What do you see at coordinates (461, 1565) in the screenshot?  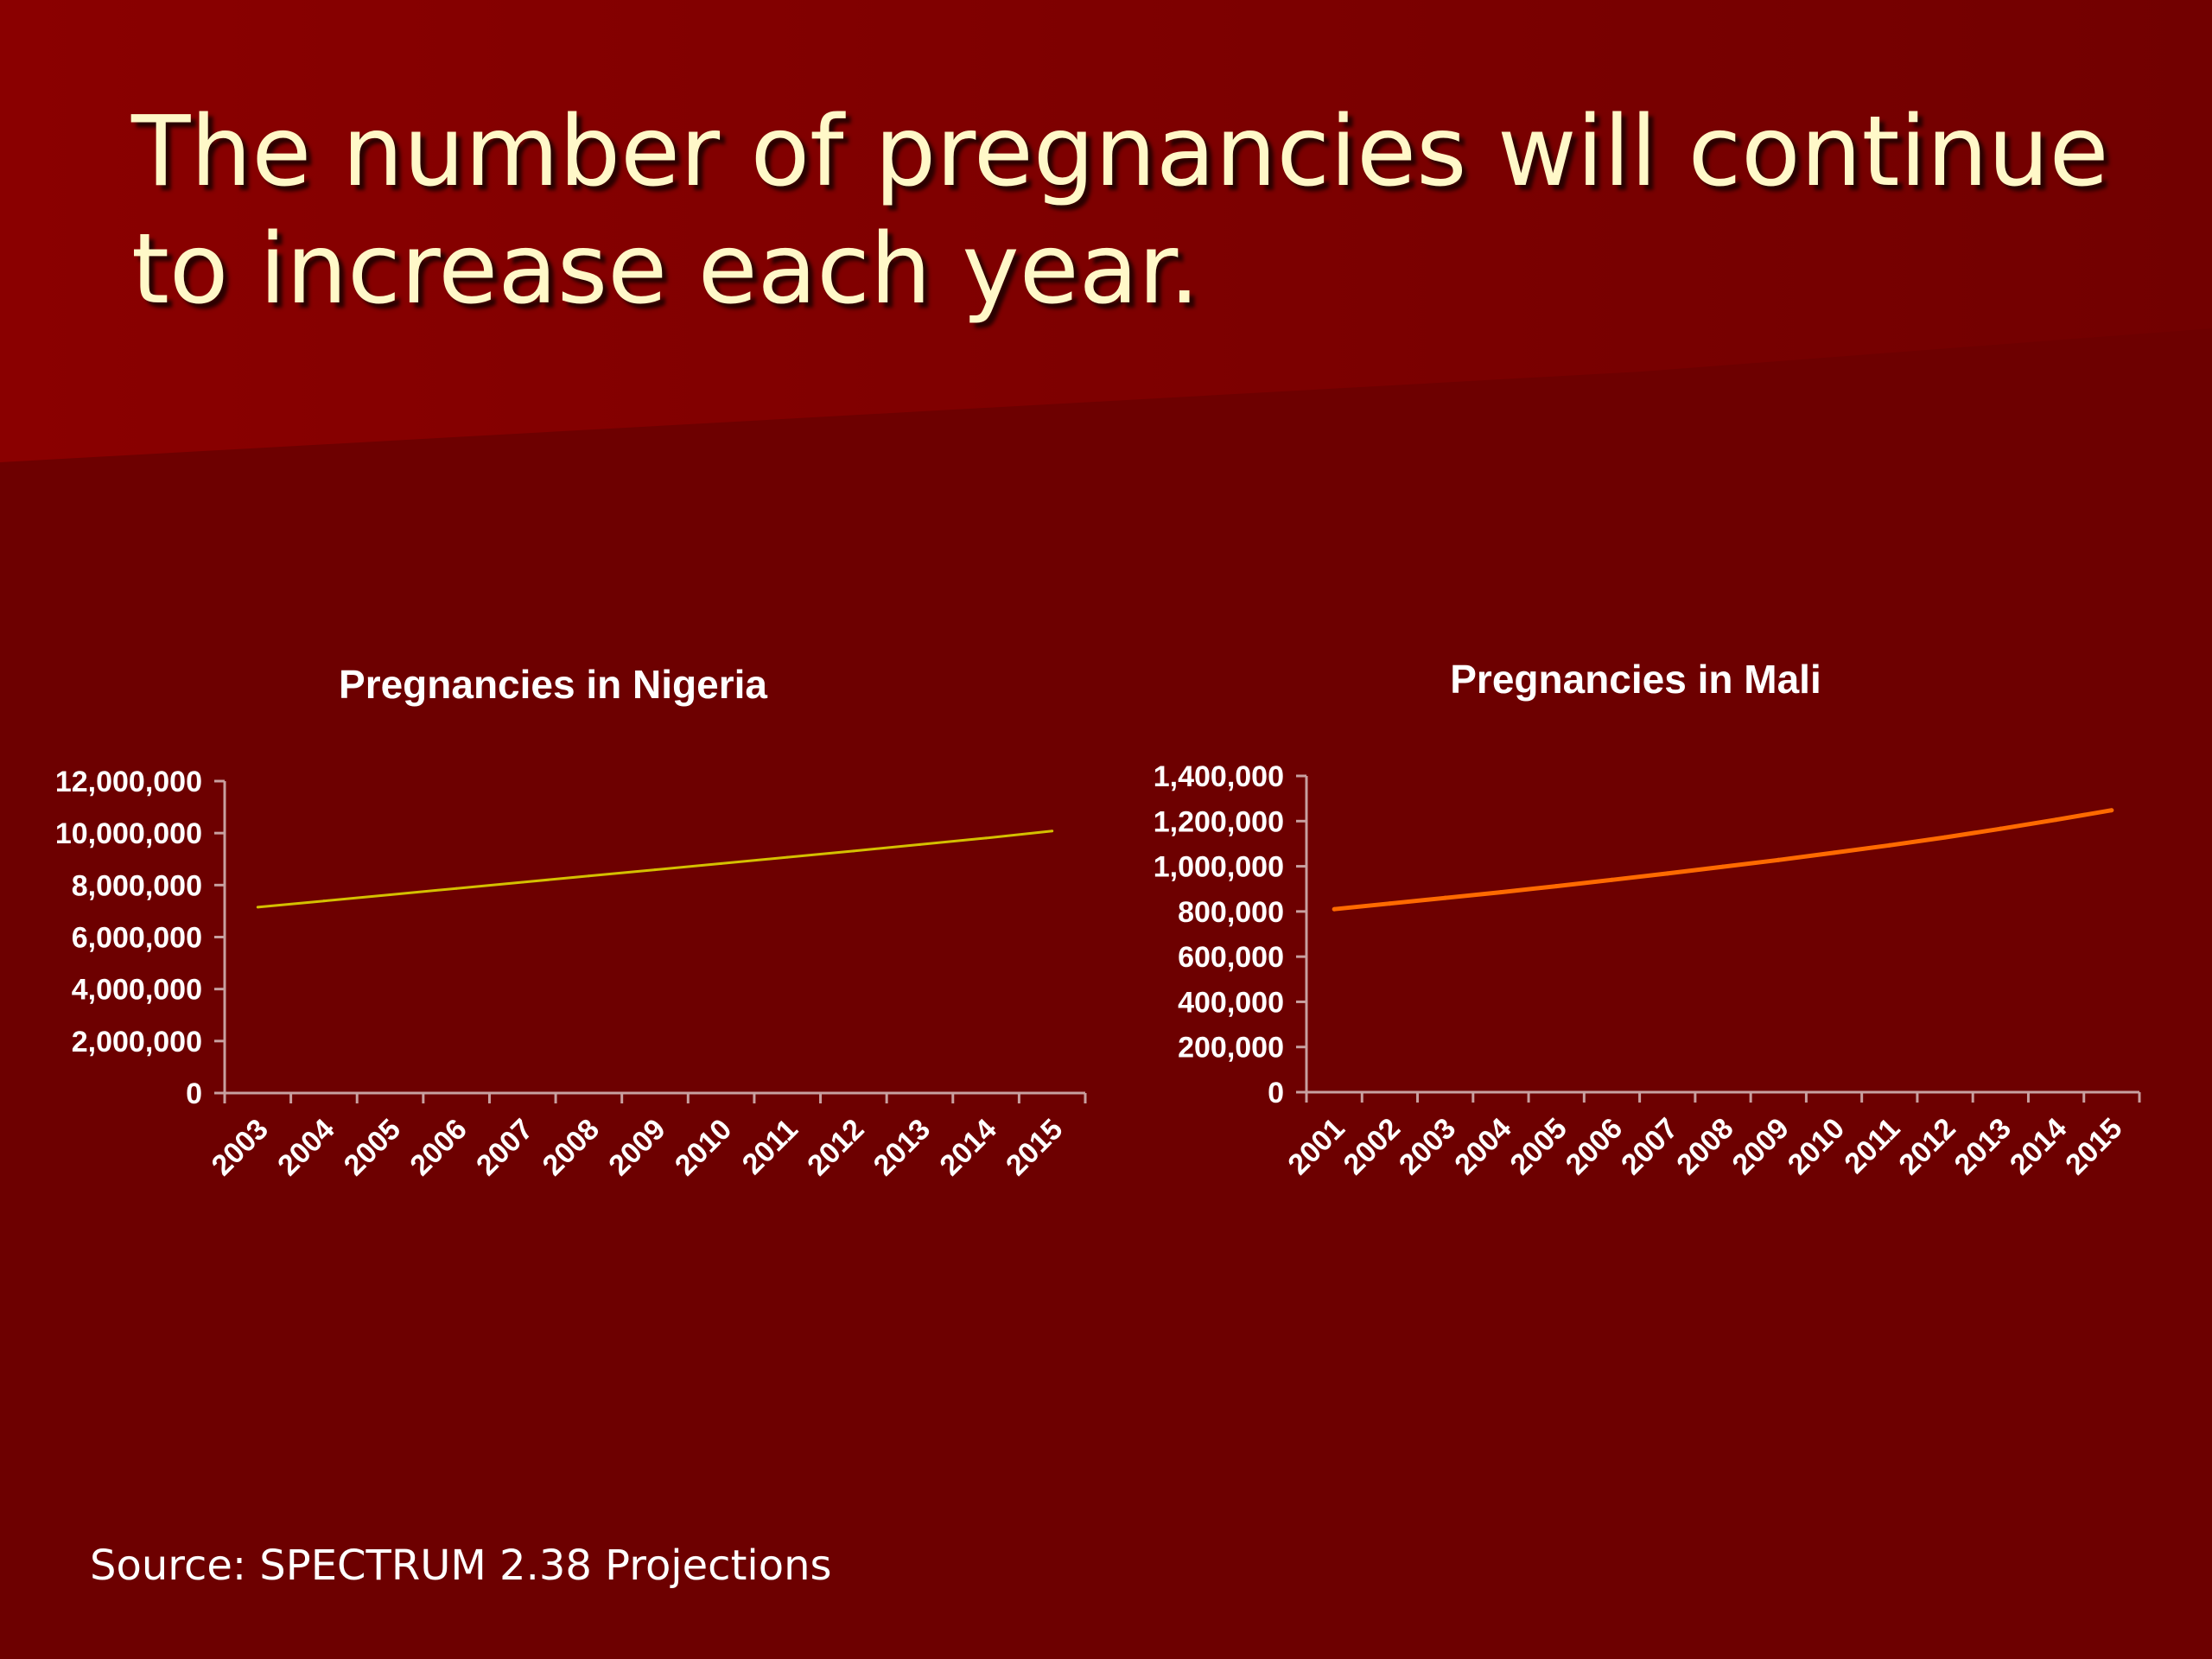 I see `source-note: Source: SPECTRUM 2.38 Projections` at bounding box center [461, 1565].